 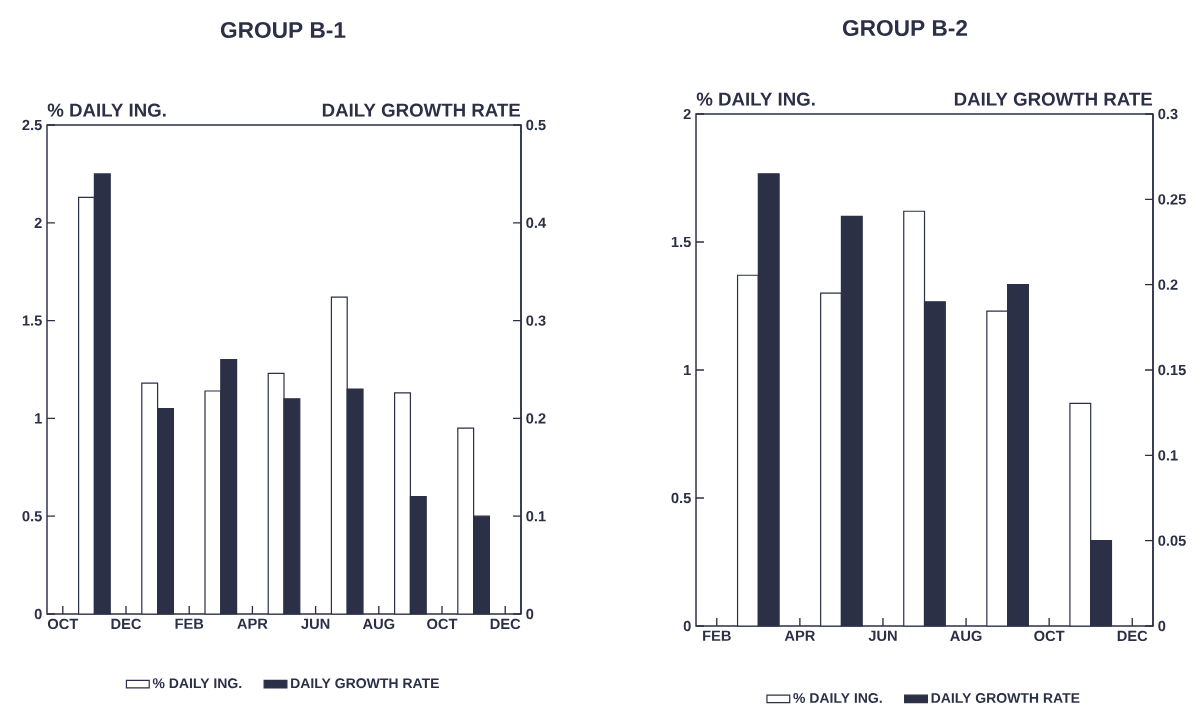 What do you see at coordinates (283, 30) in the screenshot?
I see `chart-title: GROUP B-1` at bounding box center [283, 30].